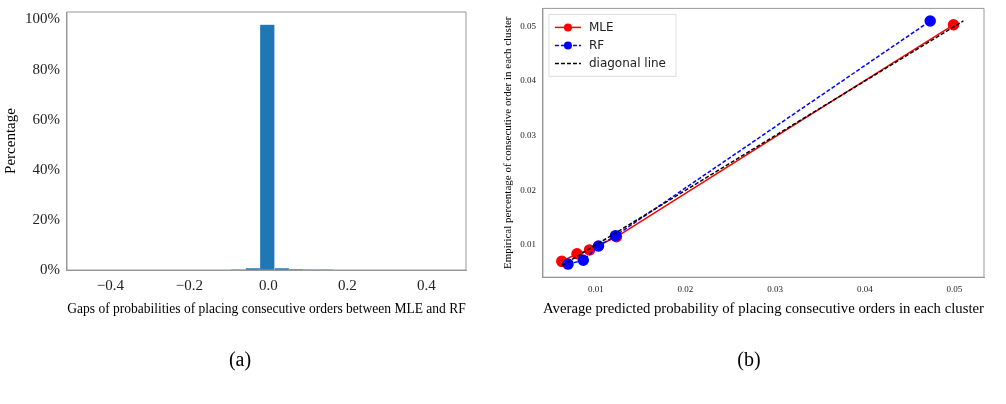  Describe the element at coordinates (189, 284) in the screenshot. I see `x-tick-label: −0.2` at that location.